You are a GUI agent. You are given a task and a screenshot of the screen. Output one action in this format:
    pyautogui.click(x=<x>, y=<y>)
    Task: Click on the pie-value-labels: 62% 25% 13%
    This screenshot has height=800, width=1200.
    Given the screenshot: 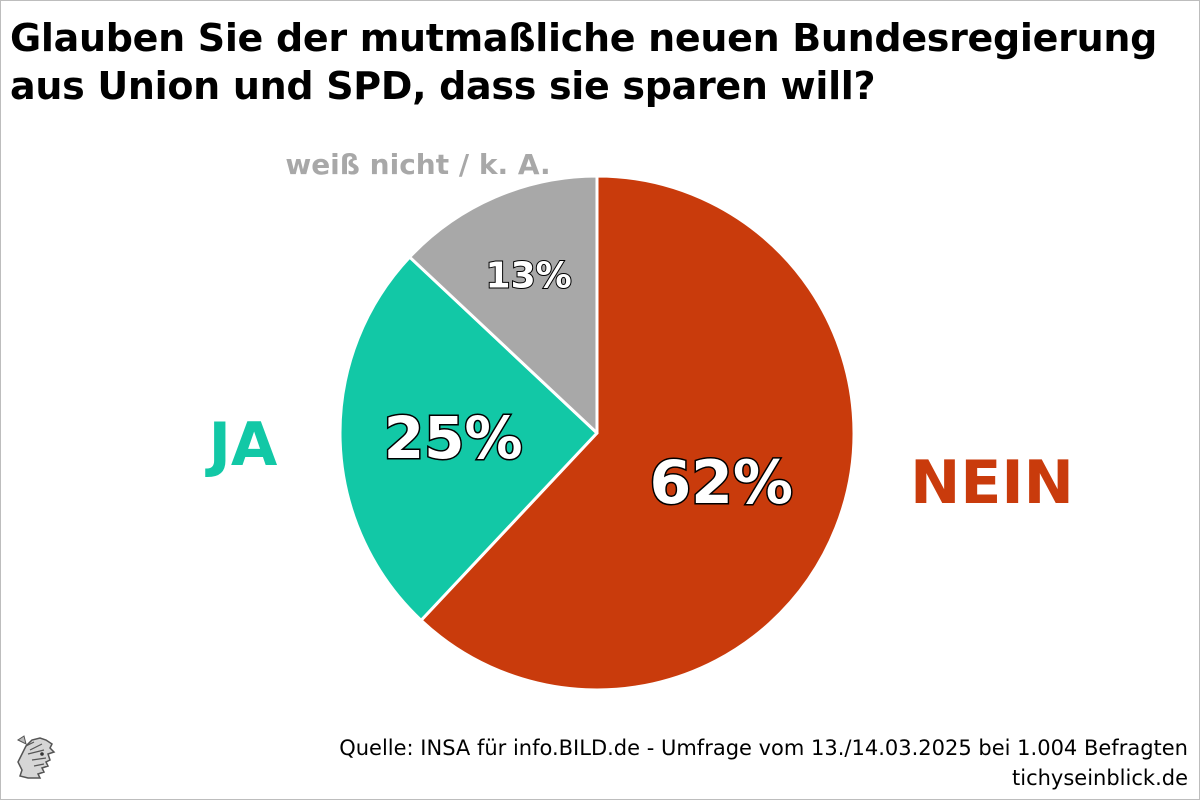 What is the action you would take?
    pyautogui.click(x=588, y=387)
    